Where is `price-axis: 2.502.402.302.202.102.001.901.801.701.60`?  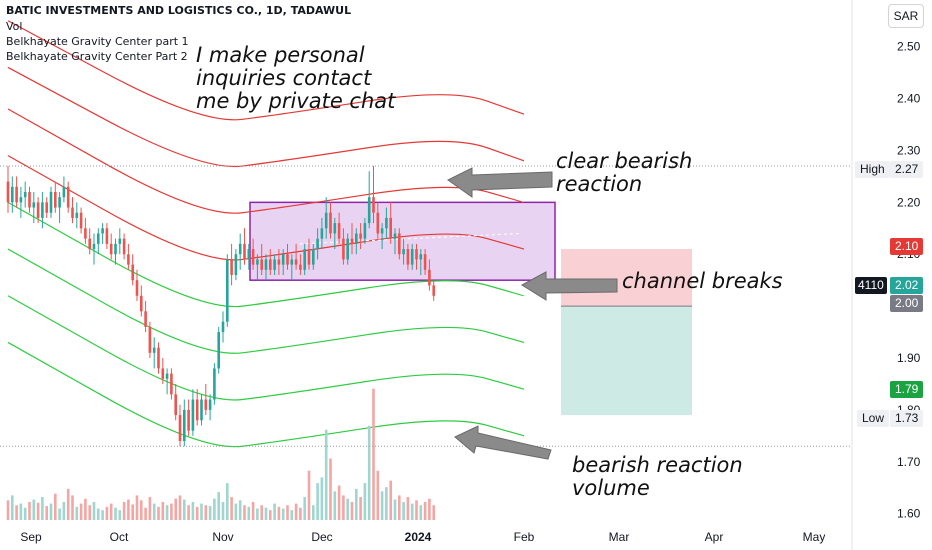 price-axis: 2.502.402.302.202.102.001.901.801.701.60 is located at coordinates (886, 275).